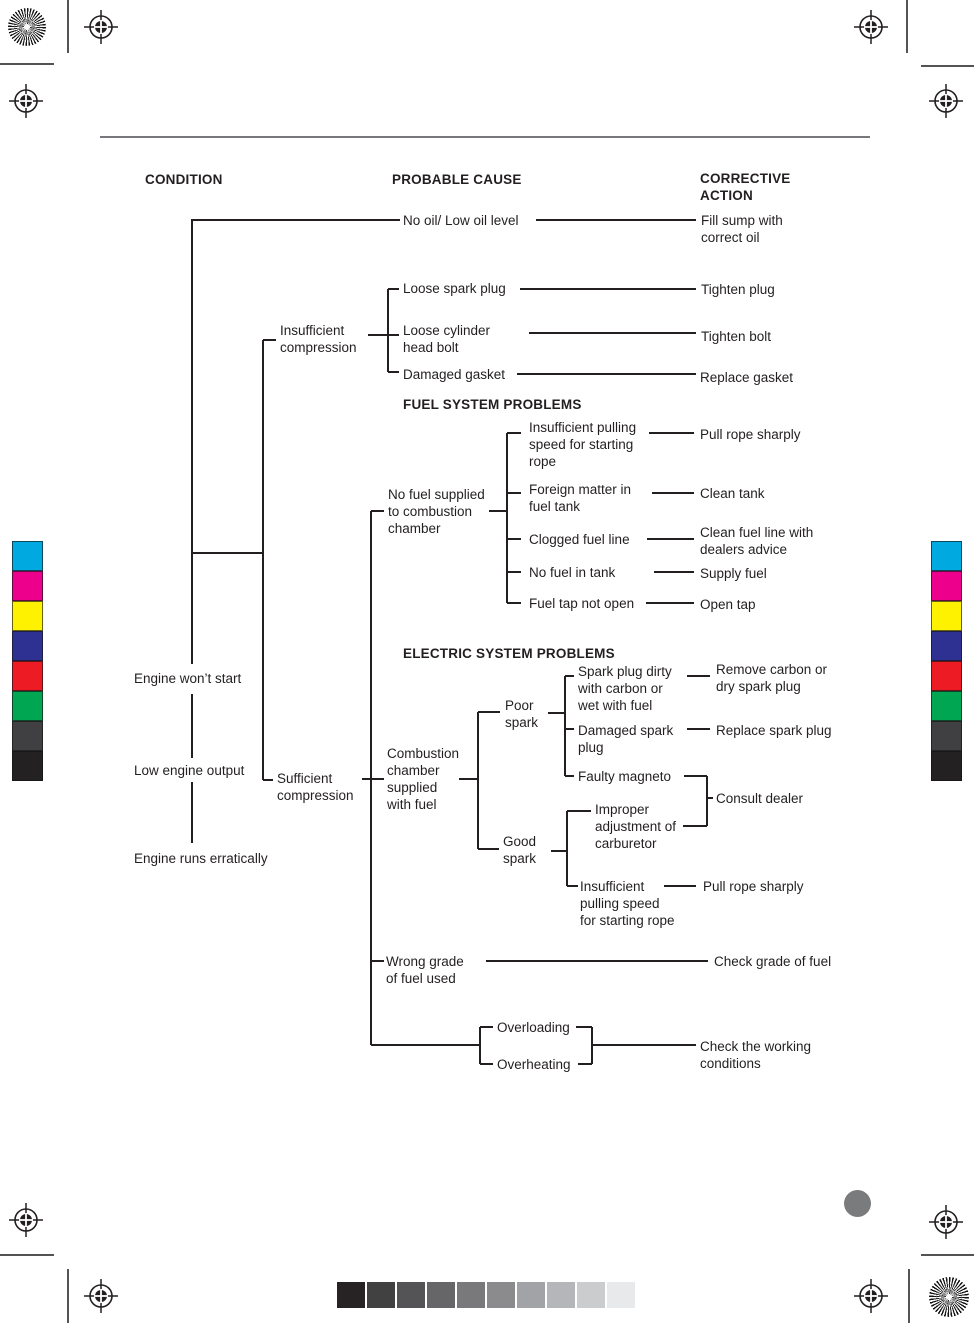  What do you see at coordinates (447, 339) in the screenshot?
I see `cause-loose-cylinder-head-bolt: Loose cylinder head bolt` at bounding box center [447, 339].